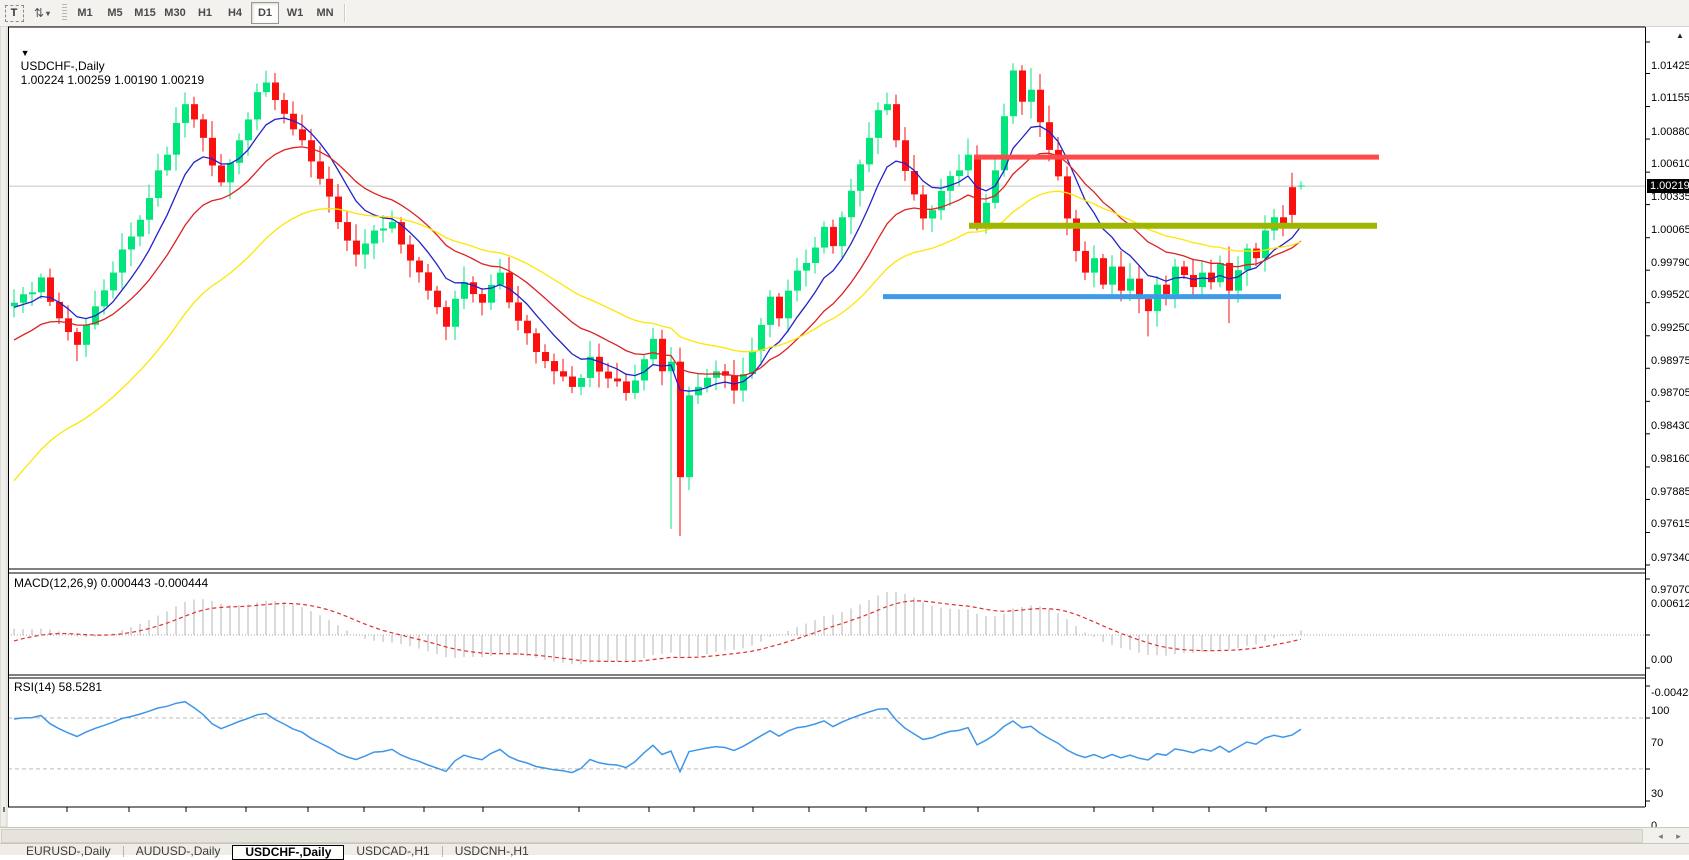  Describe the element at coordinates (145, 13) in the screenshot. I see `timeframe-button-m15: M15` at that location.